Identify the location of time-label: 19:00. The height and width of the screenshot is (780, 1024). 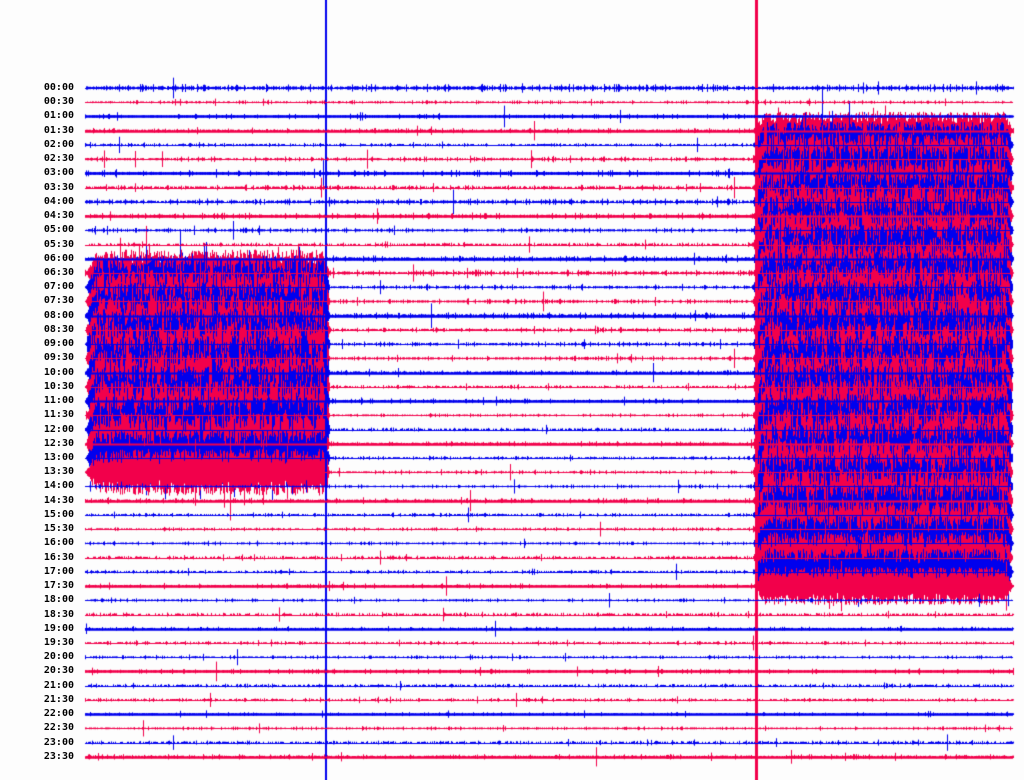
(58, 628).